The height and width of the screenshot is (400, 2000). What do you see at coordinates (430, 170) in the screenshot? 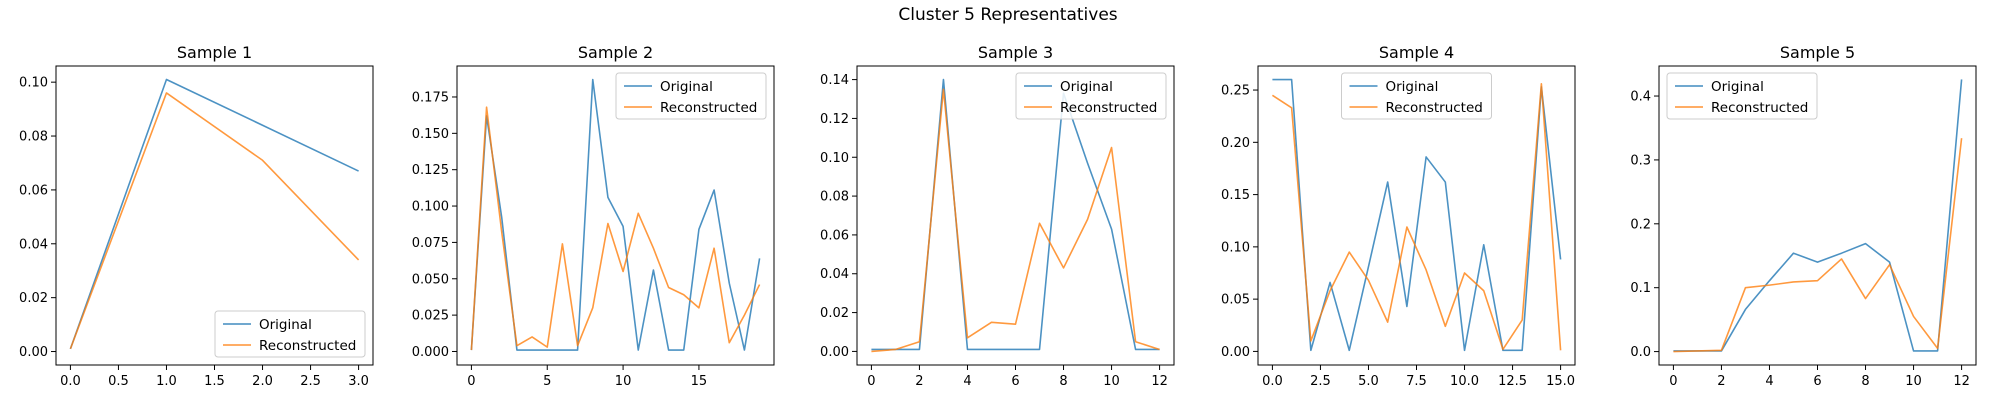
I see `y-tick-label: 0.125` at bounding box center [430, 170].